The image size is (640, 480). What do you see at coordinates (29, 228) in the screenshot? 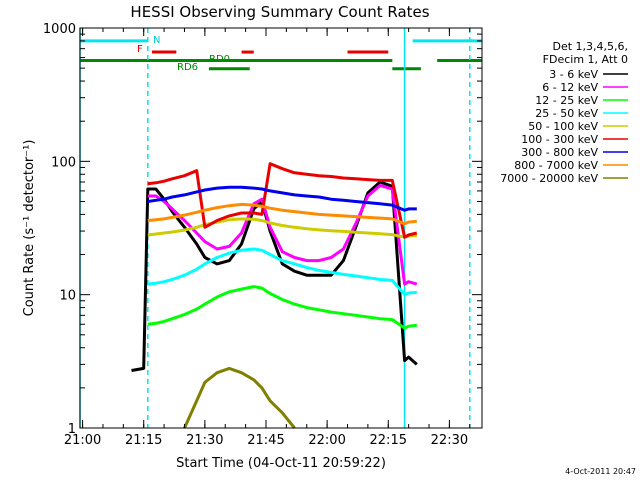
I see `y-axis-label: Count Rate (s⁻¹ detector⁻¹)` at bounding box center [29, 228].